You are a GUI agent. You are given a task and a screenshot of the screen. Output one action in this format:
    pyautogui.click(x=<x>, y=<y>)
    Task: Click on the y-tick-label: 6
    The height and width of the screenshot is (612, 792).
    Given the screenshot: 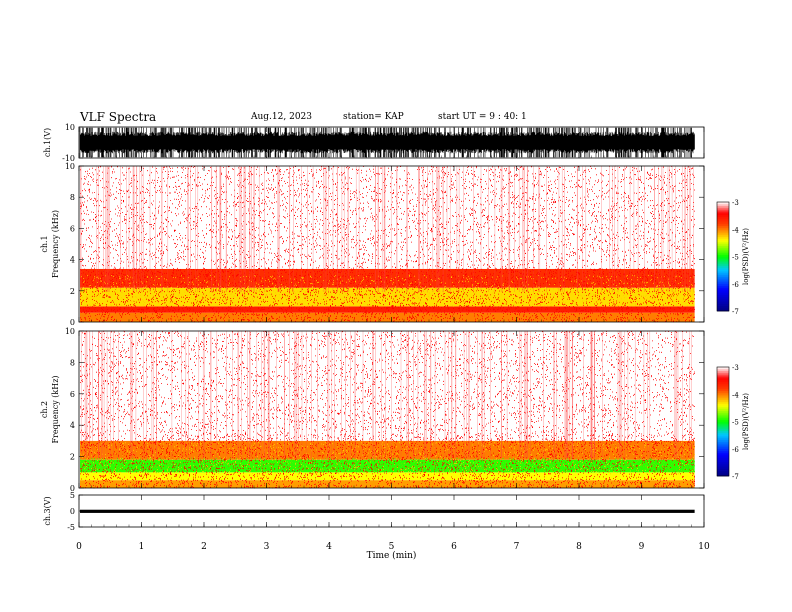 What is the action you would take?
    pyautogui.click(x=72, y=394)
    